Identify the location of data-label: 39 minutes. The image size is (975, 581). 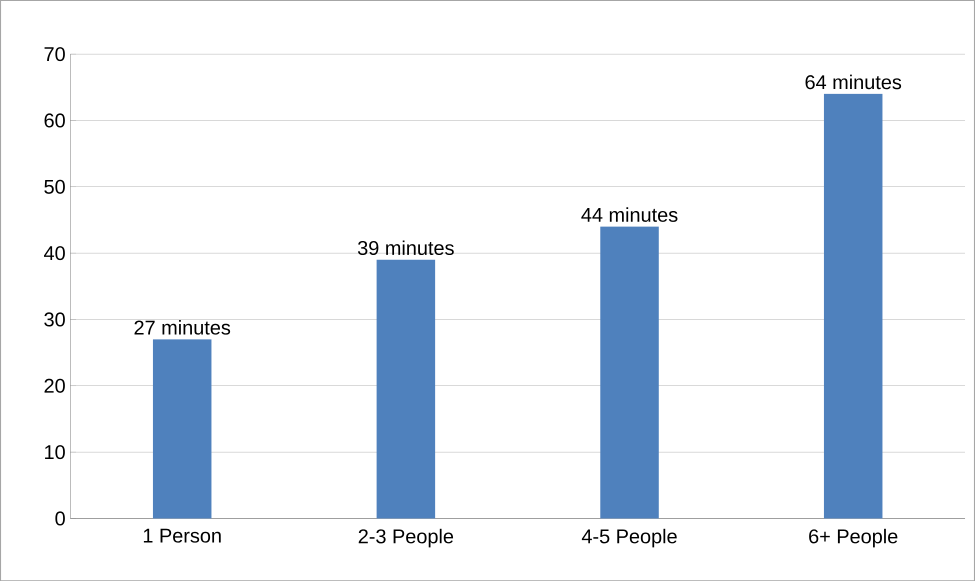
(406, 247).